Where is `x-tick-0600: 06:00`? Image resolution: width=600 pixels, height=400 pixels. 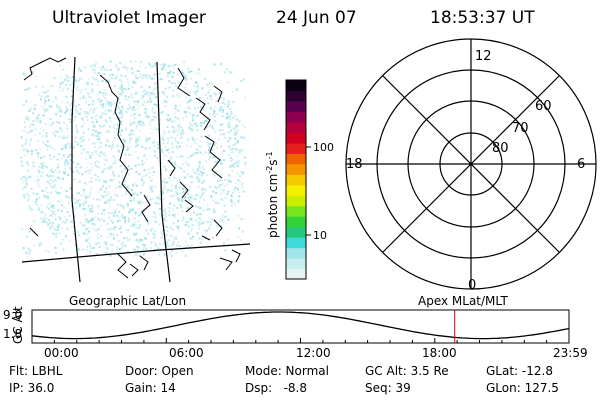
x-tick-0600: 06:00 is located at coordinates (186, 353).